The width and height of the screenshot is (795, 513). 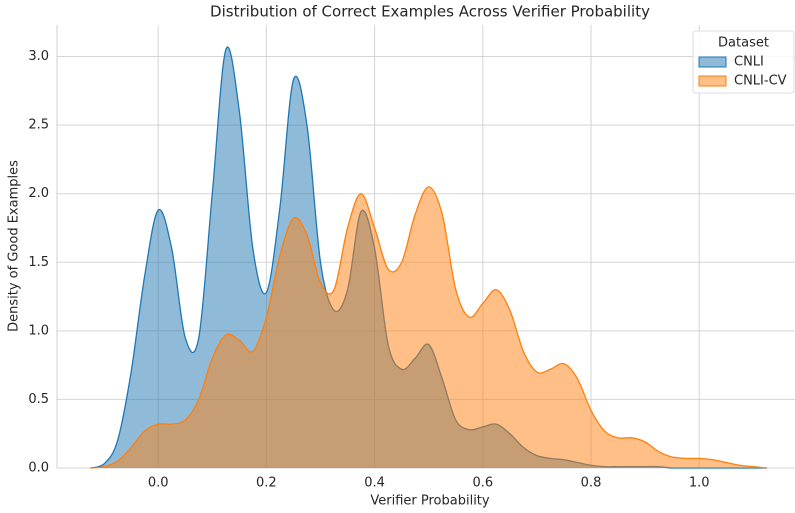 I want to click on y-tick-label: 1.5, so click(x=38, y=262).